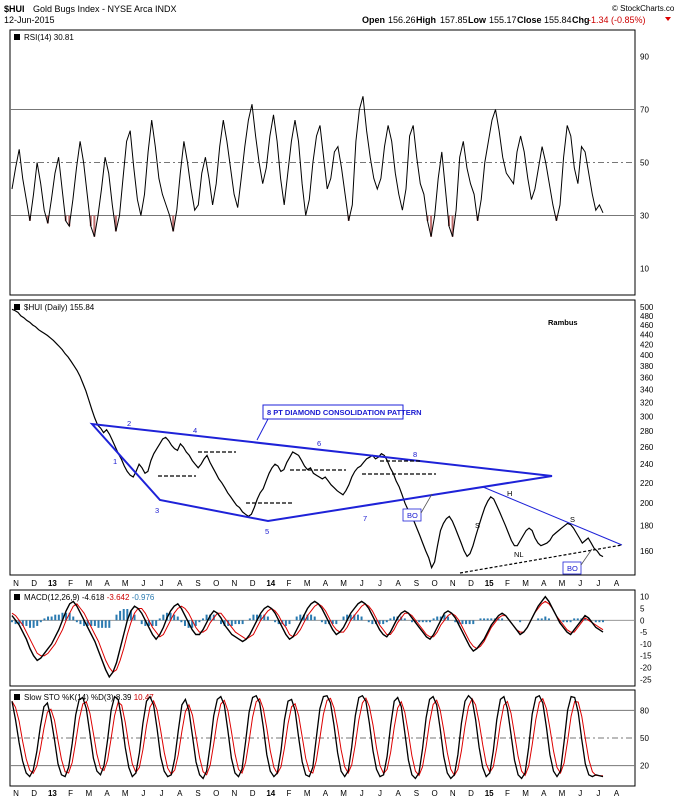 The height and width of the screenshot is (800, 674). Describe the element at coordinates (647, 307) in the screenshot. I see `price-tick-label: 500` at that location.